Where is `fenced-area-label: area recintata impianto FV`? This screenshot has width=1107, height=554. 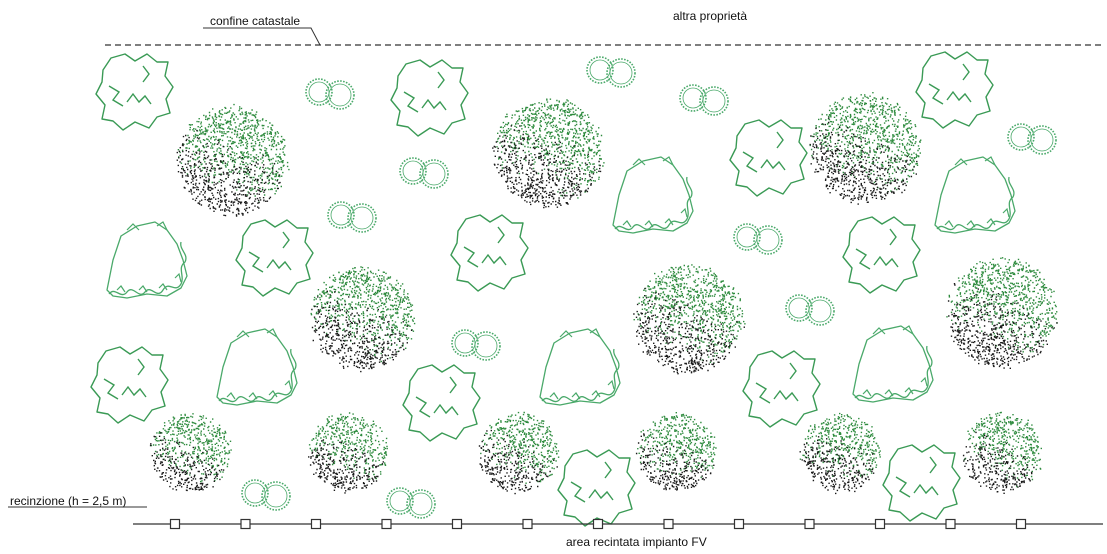 fenced-area-label: area recintata impianto FV is located at coordinates (636, 542).